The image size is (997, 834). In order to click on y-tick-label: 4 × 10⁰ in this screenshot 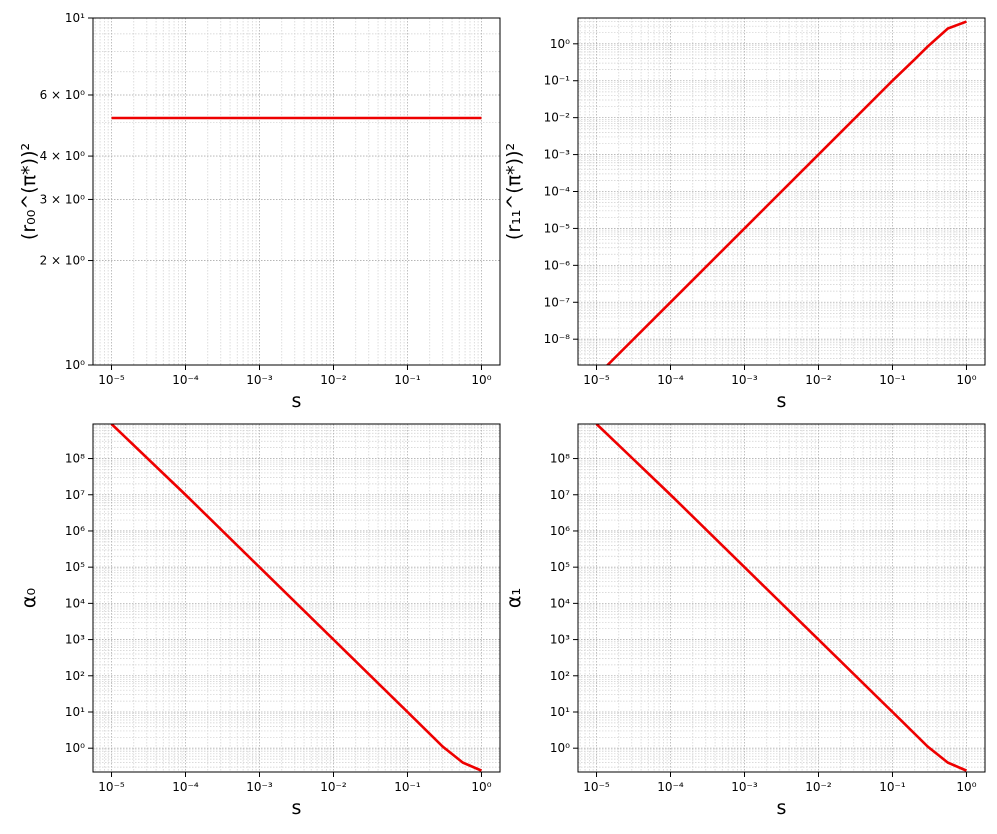, I will do `click(63, 156)`.